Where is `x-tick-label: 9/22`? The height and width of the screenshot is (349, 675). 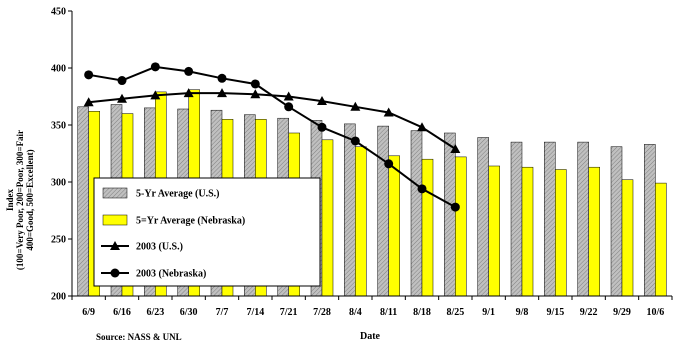
x-tick-label: 9/22 is located at coordinates (589, 312).